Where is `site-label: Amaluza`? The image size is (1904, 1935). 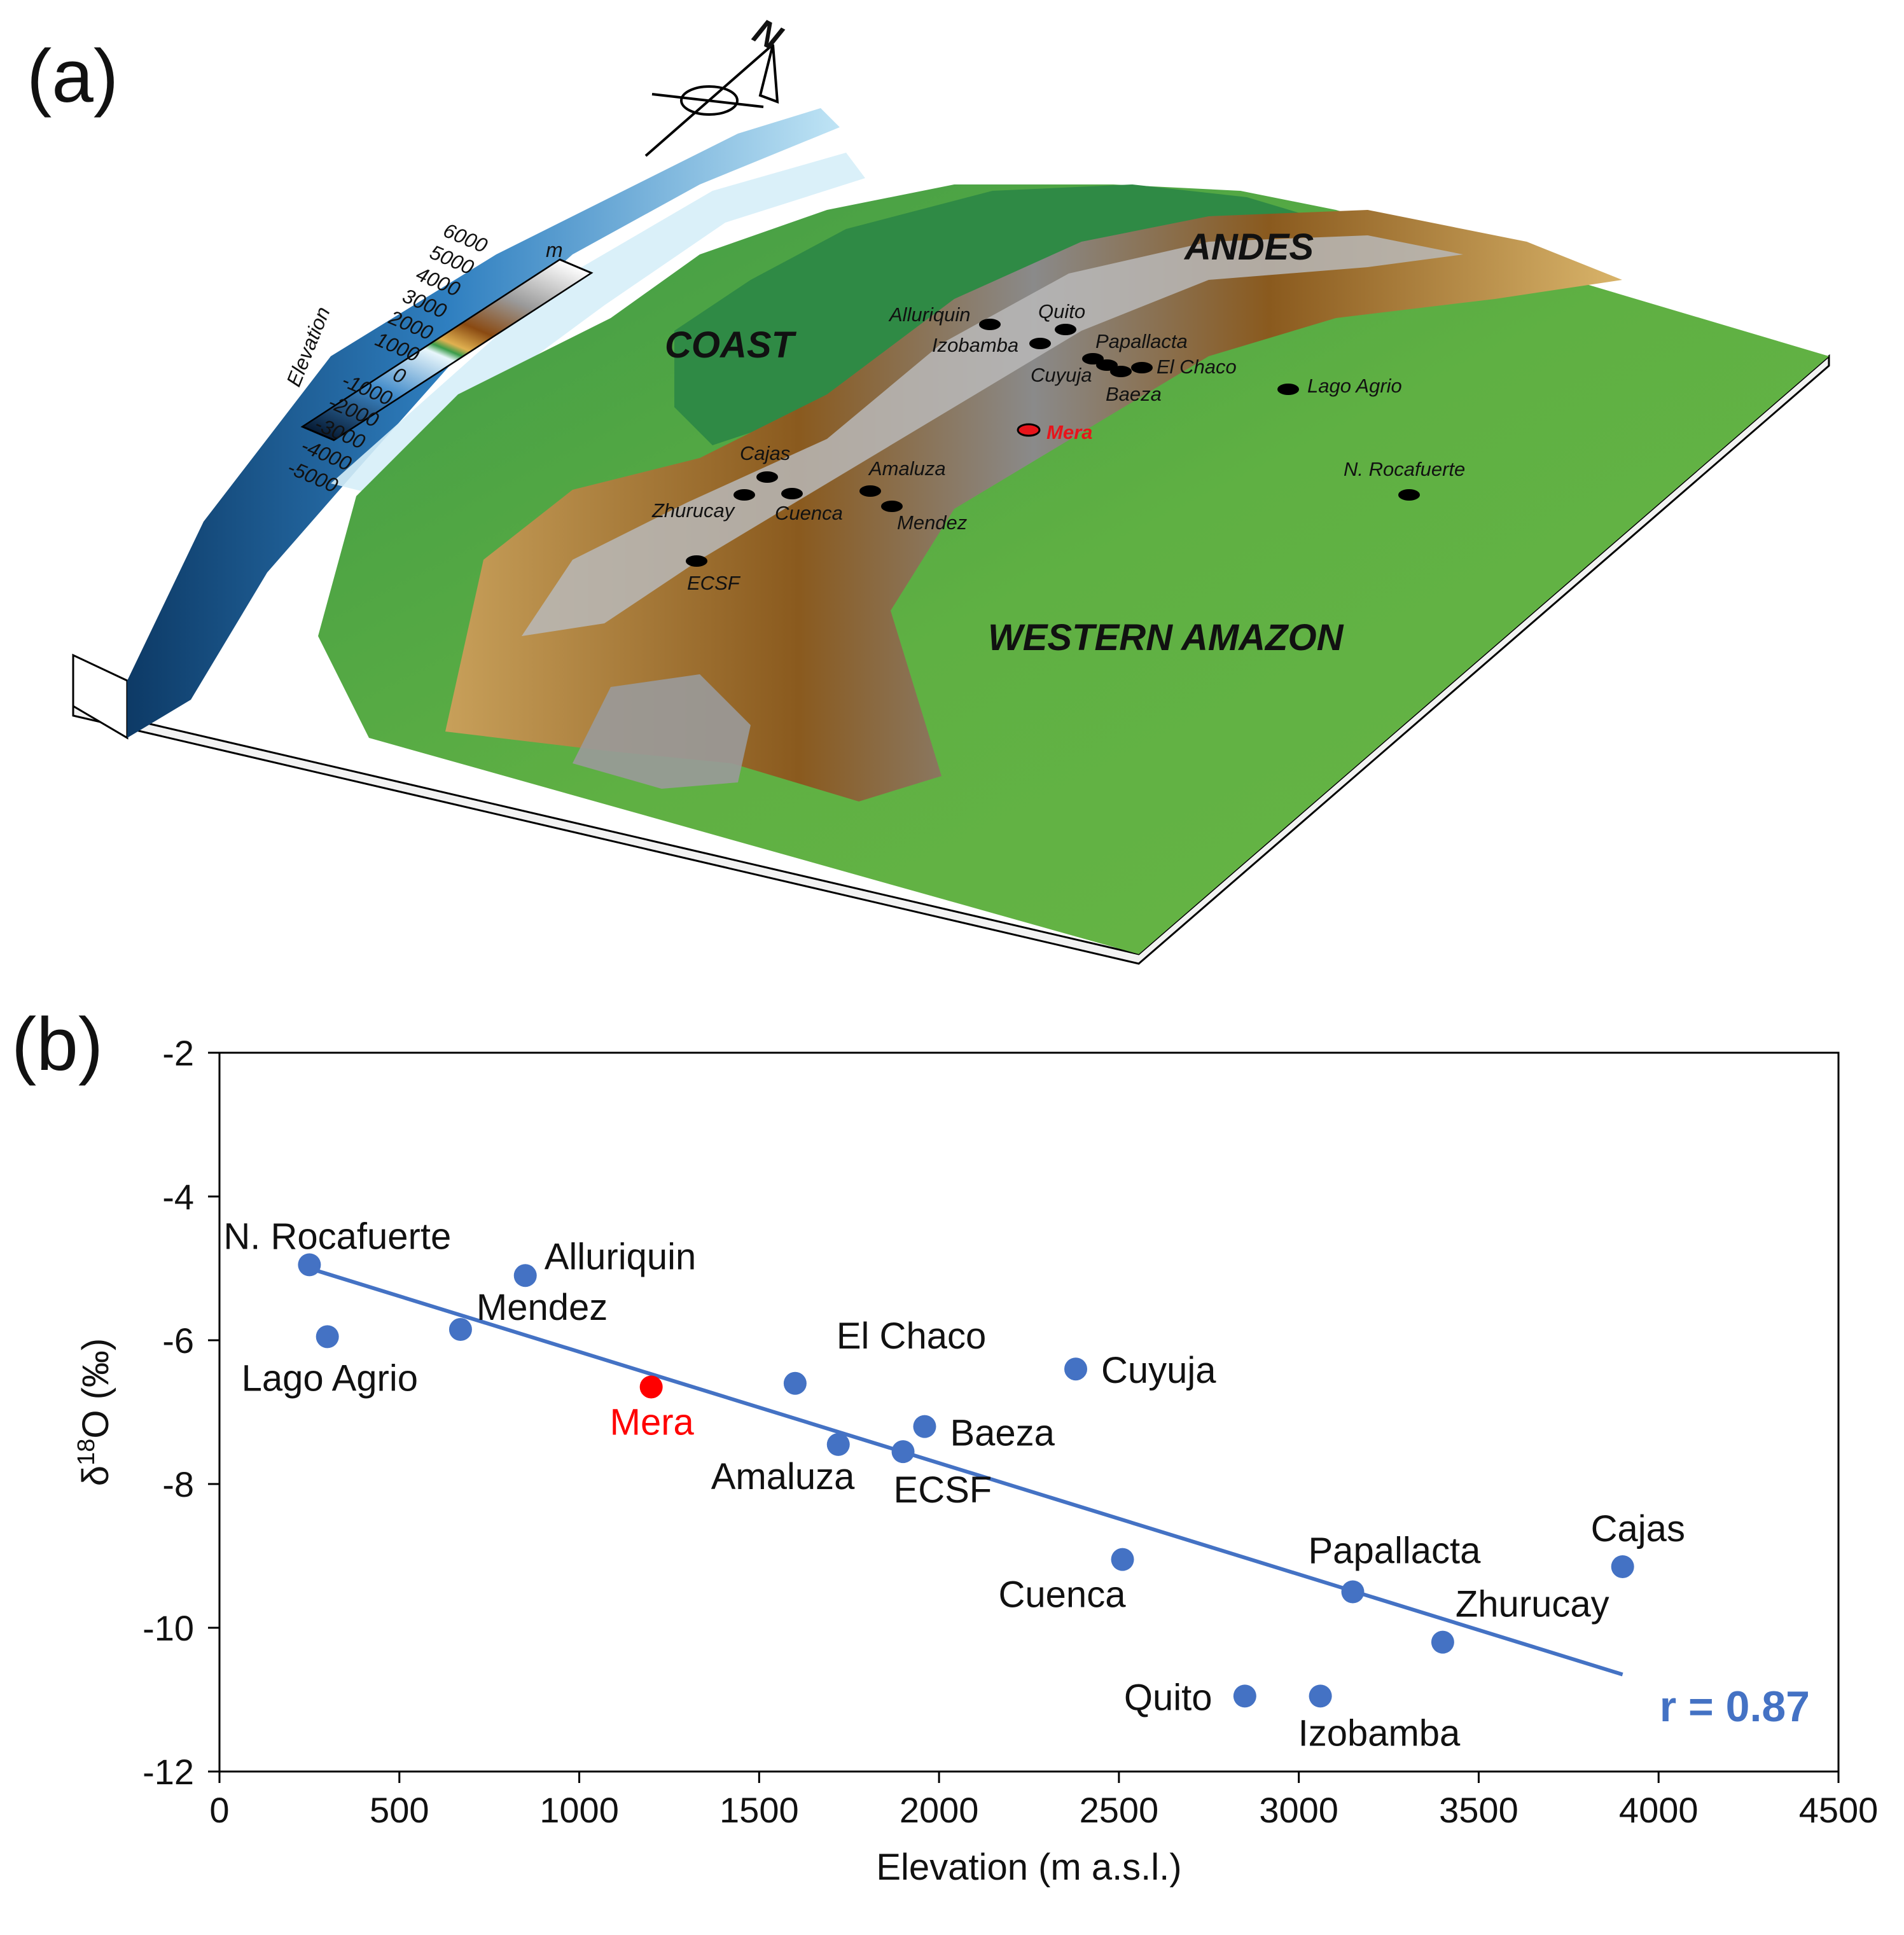 site-label: Amaluza is located at coordinates (907, 468).